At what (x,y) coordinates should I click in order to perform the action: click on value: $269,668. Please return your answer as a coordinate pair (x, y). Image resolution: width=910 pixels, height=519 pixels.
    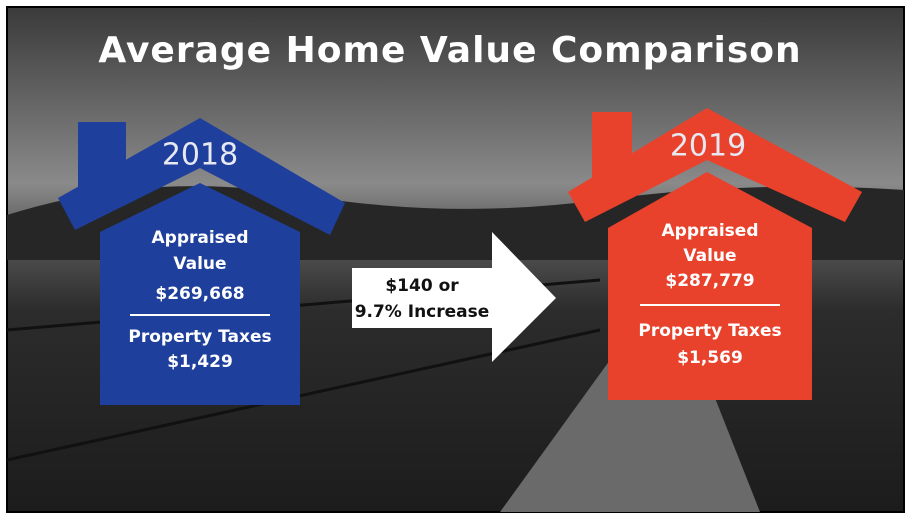
    Looking at the image, I should click on (199, 294).